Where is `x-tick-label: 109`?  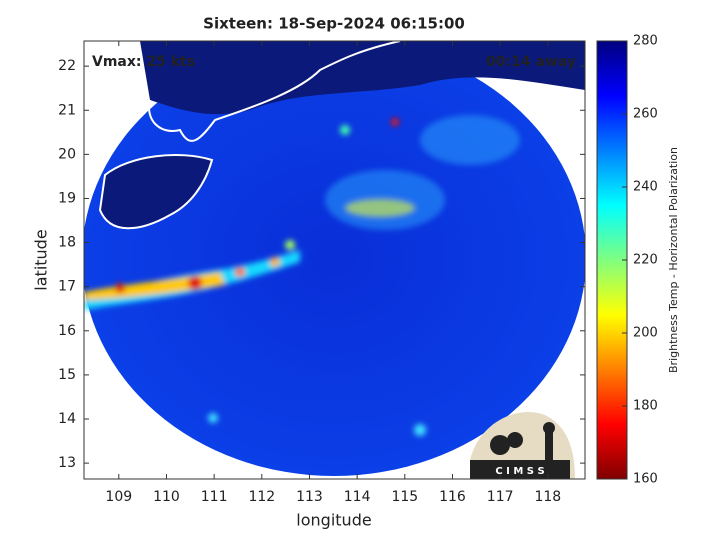
x-tick-label: 109 is located at coordinates (118, 497).